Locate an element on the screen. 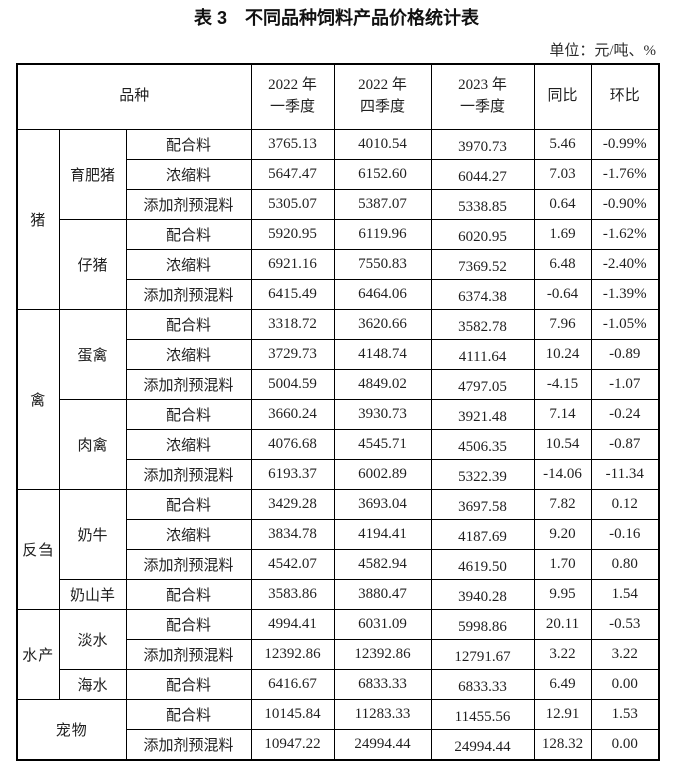 The height and width of the screenshot is (784, 673). cell-q4-2022: 3880.47 is located at coordinates (382, 594).